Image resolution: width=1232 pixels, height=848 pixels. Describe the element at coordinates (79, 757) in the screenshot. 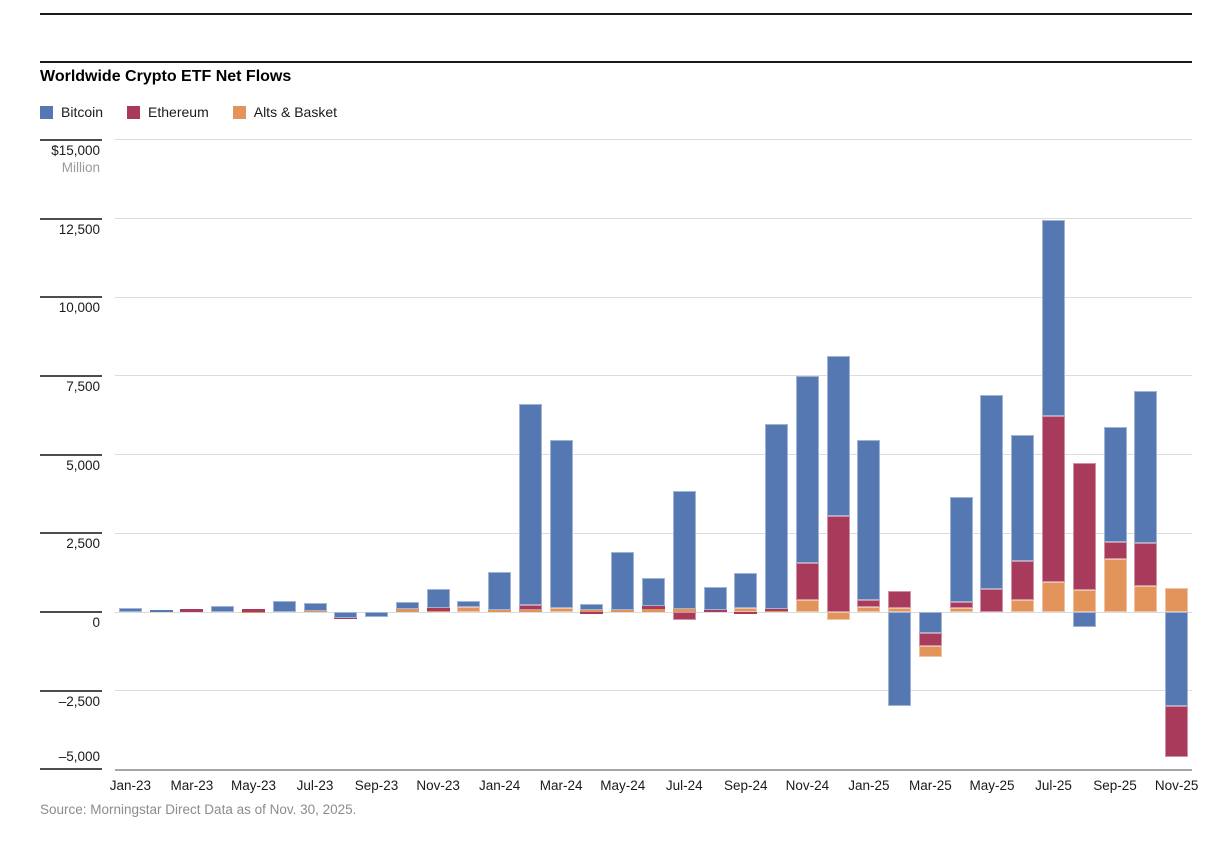

I see `y-tick-label: –5,000` at that location.